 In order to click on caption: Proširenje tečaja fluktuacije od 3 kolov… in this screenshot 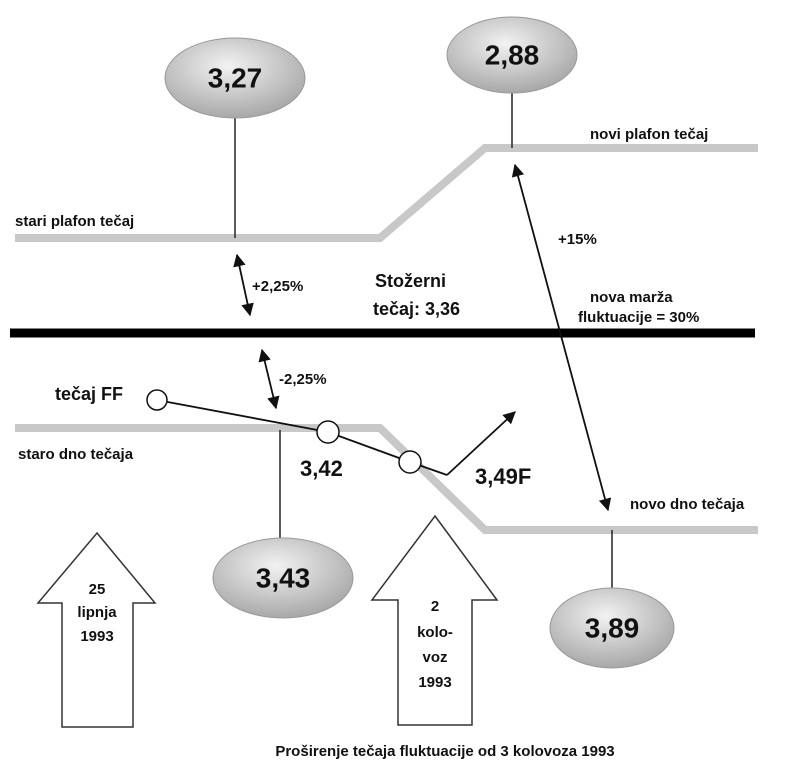, I will do `click(444, 751)`.